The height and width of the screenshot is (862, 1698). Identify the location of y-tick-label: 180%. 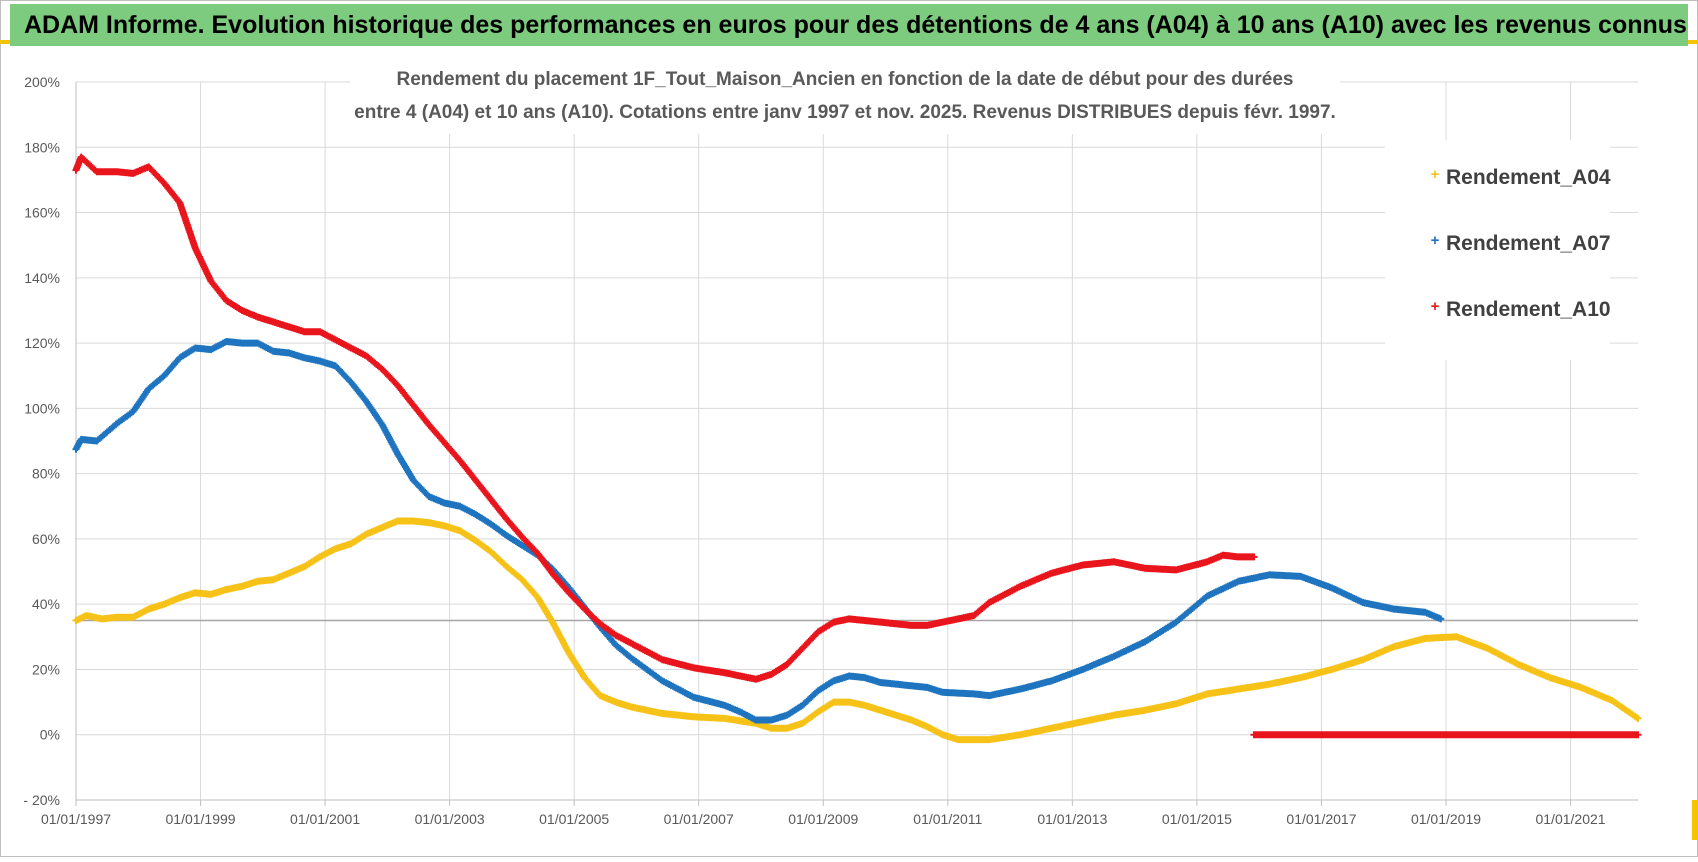
(42, 147).